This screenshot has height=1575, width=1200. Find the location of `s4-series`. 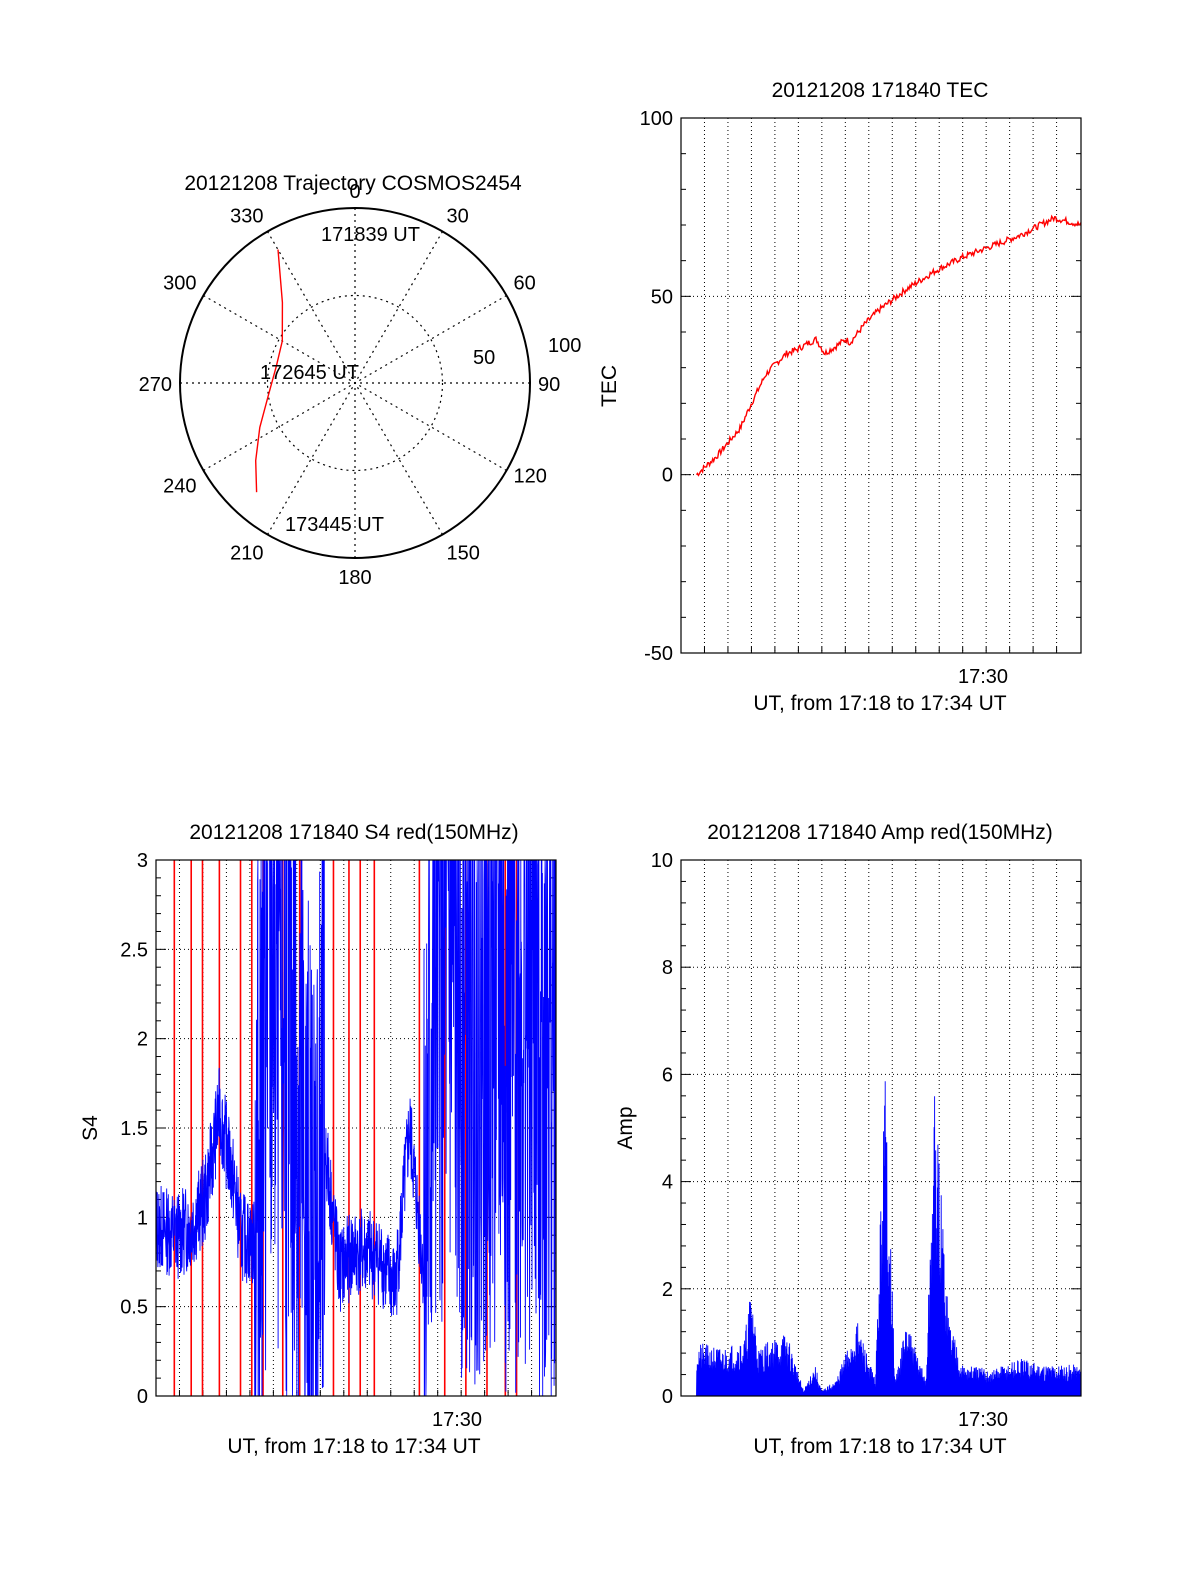

s4-series is located at coordinates (356, 1128).